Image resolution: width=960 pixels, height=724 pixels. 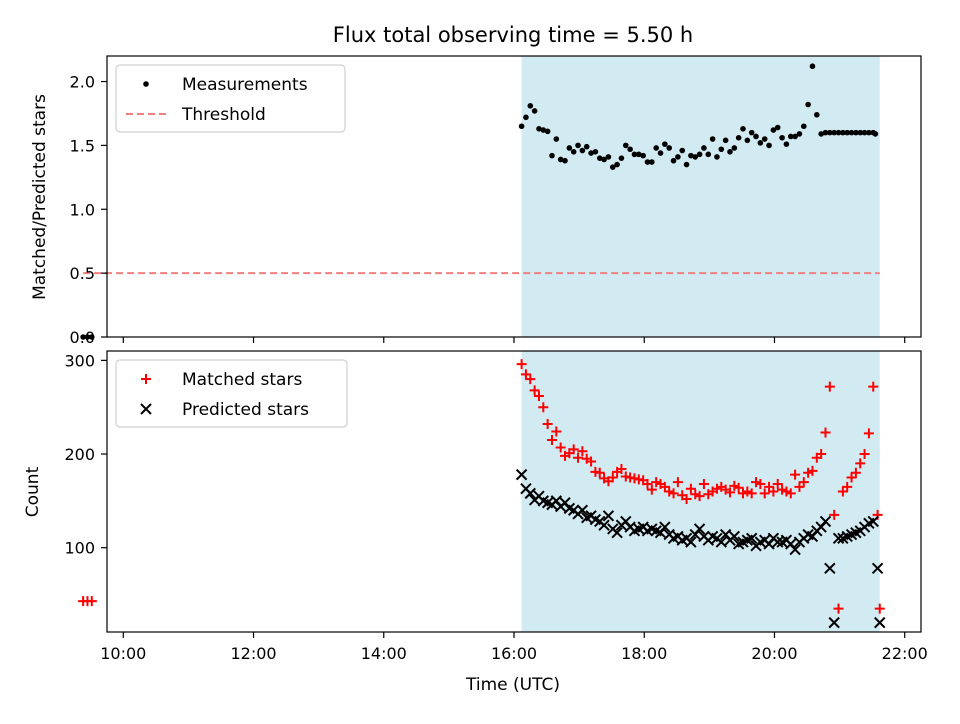 What do you see at coordinates (774, 653) in the screenshot?
I see `count-panel-x-tick-label: 20:00` at bounding box center [774, 653].